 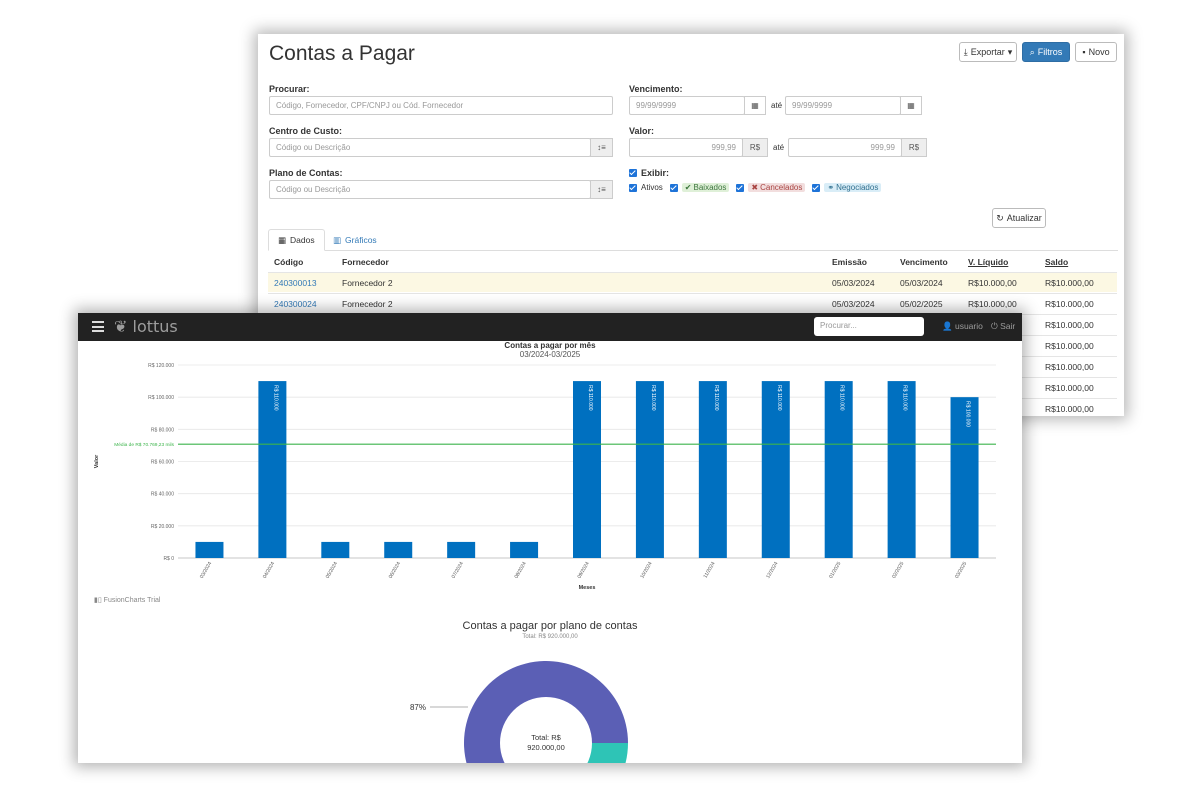 I want to click on search-icon: ⌕, so click(x=1032, y=51).